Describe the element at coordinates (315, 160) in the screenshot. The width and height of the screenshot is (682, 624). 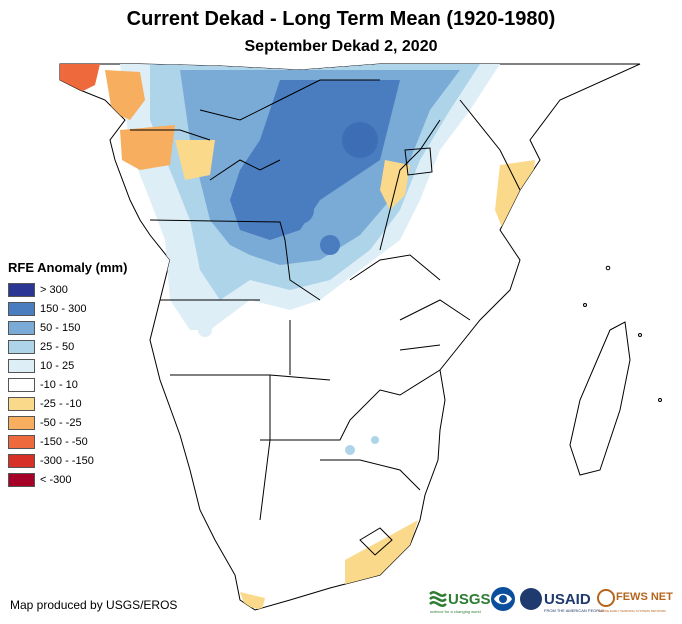
I see `anomaly-150-300-zone` at that location.